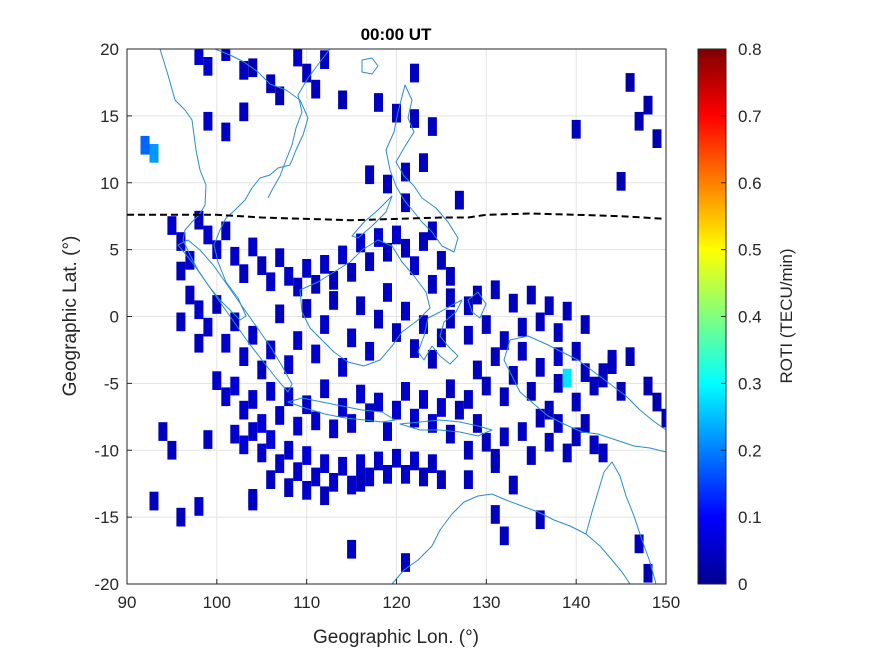  What do you see at coordinates (114, 250) in the screenshot?
I see `y-tick-label: 5` at bounding box center [114, 250].